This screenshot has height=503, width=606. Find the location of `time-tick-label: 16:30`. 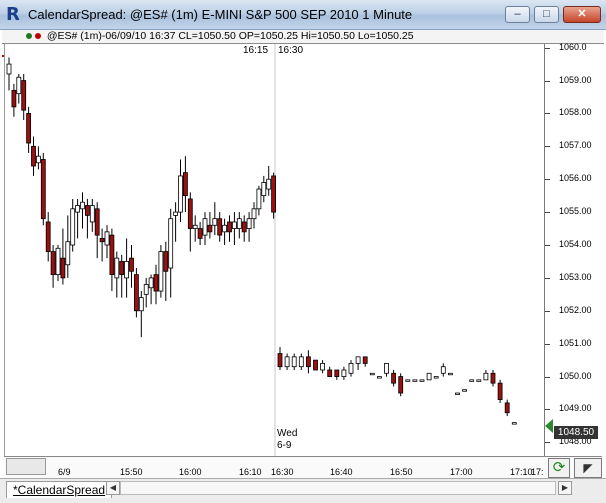

time-tick-label: 16:30 is located at coordinates (282, 472).